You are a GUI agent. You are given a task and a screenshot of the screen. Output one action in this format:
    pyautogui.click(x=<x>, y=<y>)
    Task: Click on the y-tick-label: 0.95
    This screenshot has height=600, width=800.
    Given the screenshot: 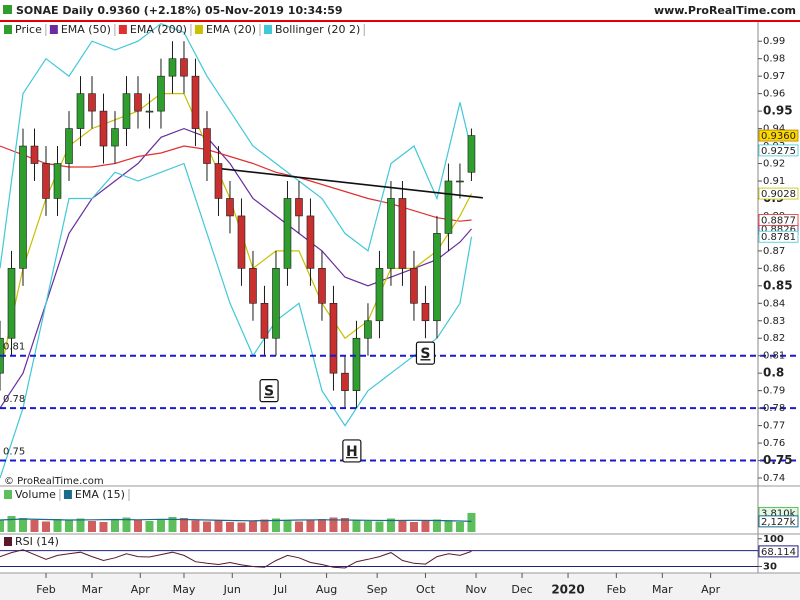 What is the action you would take?
    pyautogui.click(x=778, y=111)
    